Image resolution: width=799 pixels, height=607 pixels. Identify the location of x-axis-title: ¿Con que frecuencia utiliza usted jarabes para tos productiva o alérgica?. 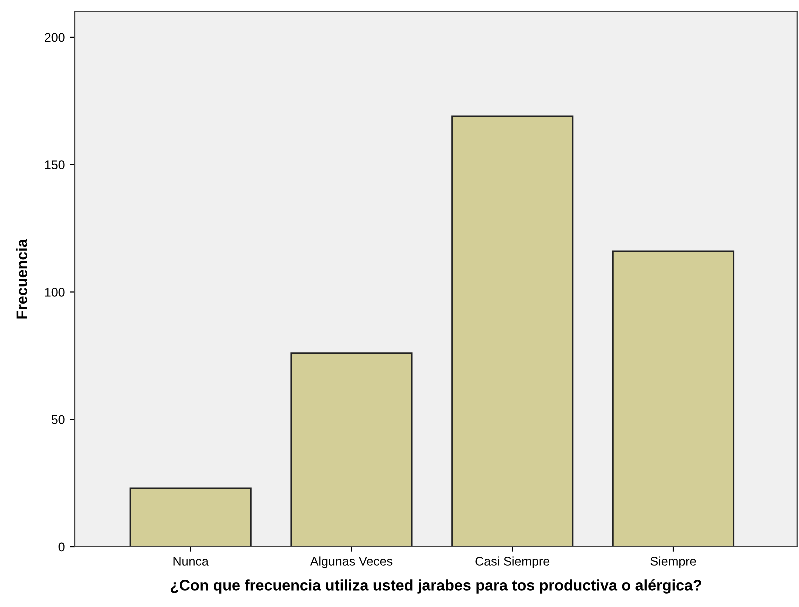
(436, 586).